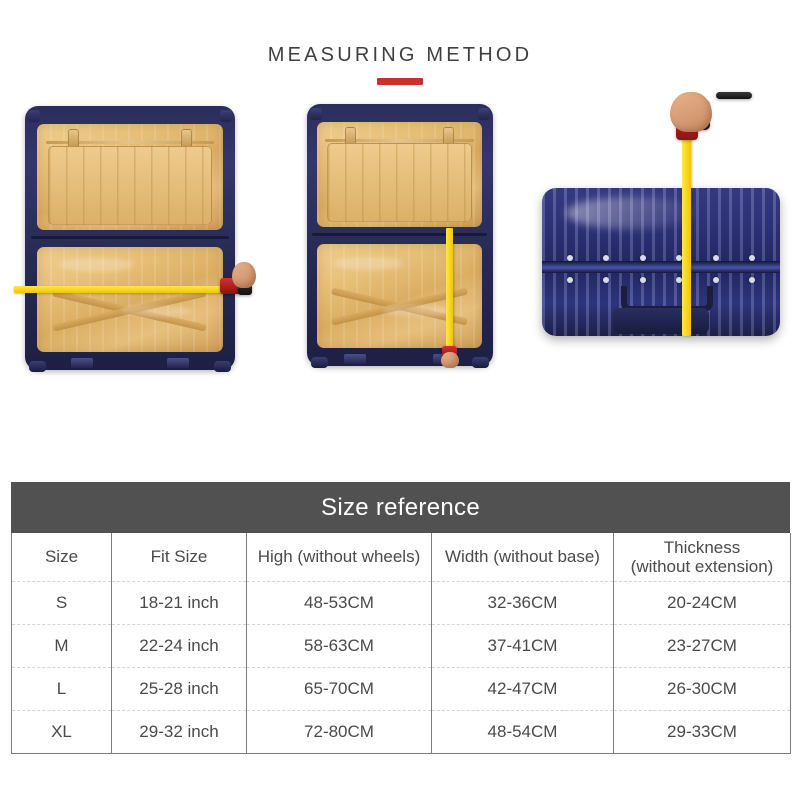 The width and height of the screenshot is (800, 800). Describe the element at coordinates (61, 603) in the screenshot. I see `cell-size: S` at that location.